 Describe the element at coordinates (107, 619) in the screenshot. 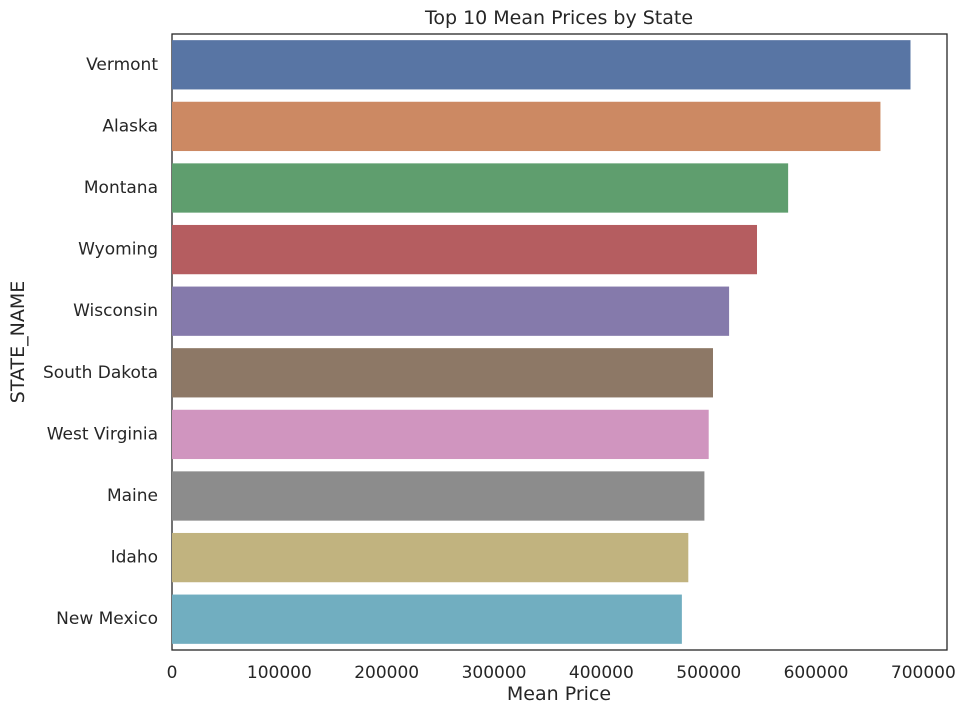

I see `y-tick-label: New Mexico` at that location.